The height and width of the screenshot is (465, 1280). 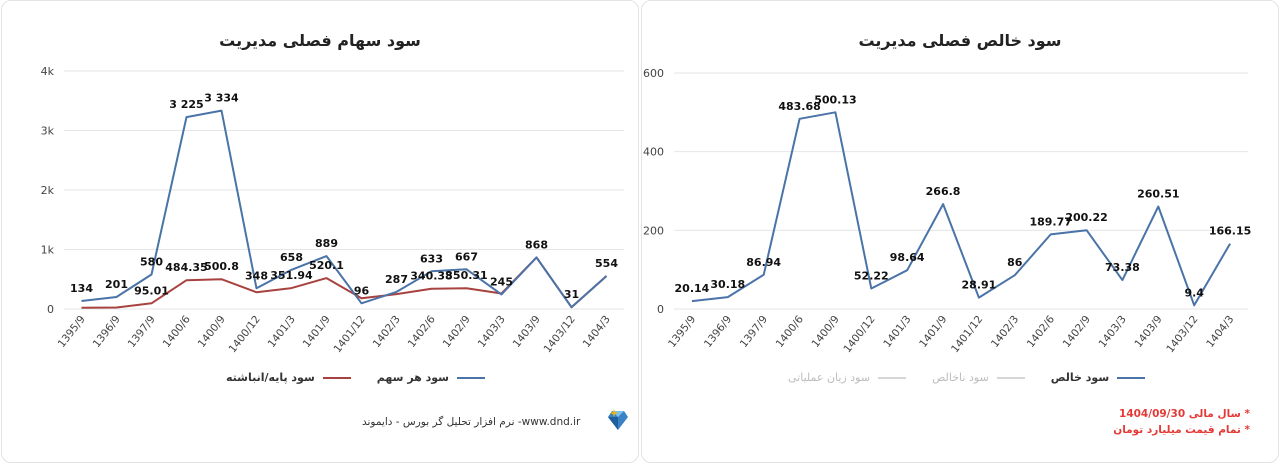 What do you see at coordinates (431, 258) in the screenshot?
I see `data-label: 633` at bounding box center [431, 258].